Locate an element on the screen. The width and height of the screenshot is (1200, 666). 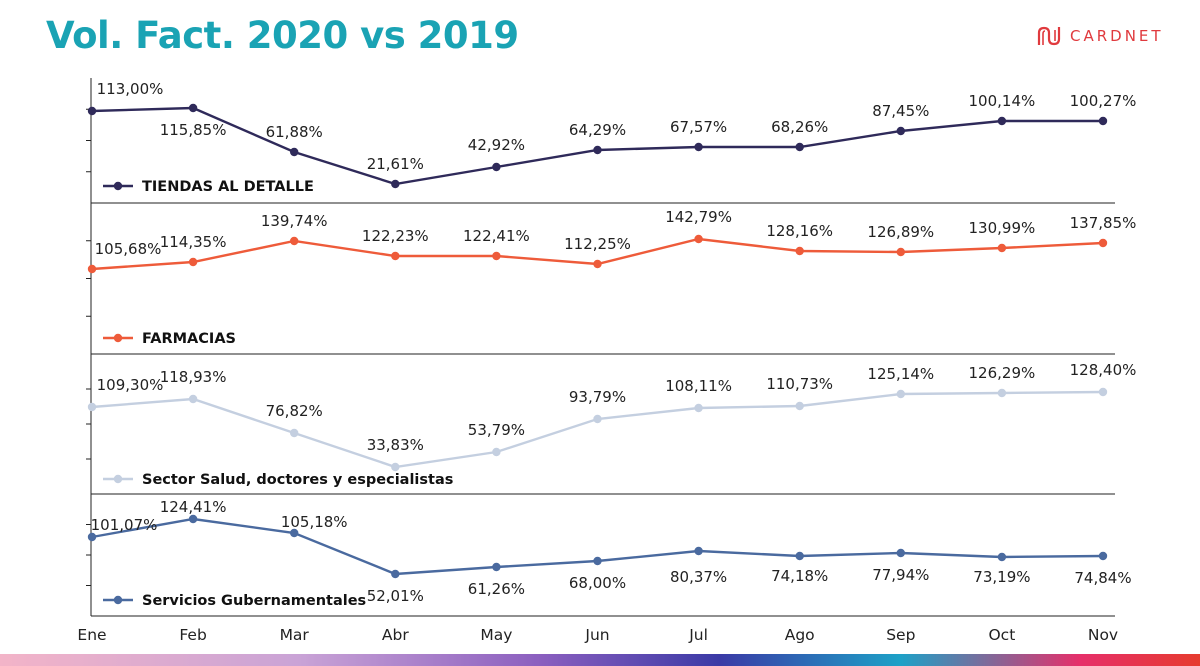
data-label: 128,16% is located at coordinates (799, 231).